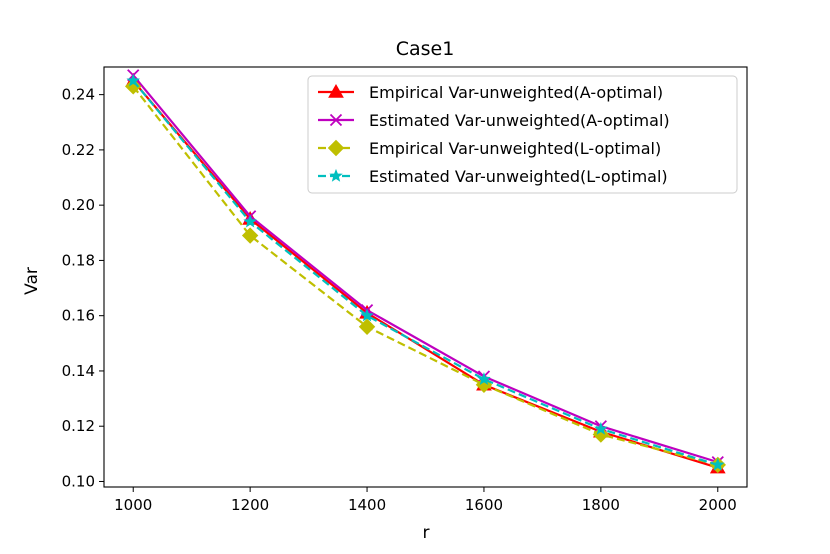 This screenshot has width=830, height=554. Describe the element at coordinates (367, 505) in the screenshot. I see `x-tick-label: 1400` at that location.